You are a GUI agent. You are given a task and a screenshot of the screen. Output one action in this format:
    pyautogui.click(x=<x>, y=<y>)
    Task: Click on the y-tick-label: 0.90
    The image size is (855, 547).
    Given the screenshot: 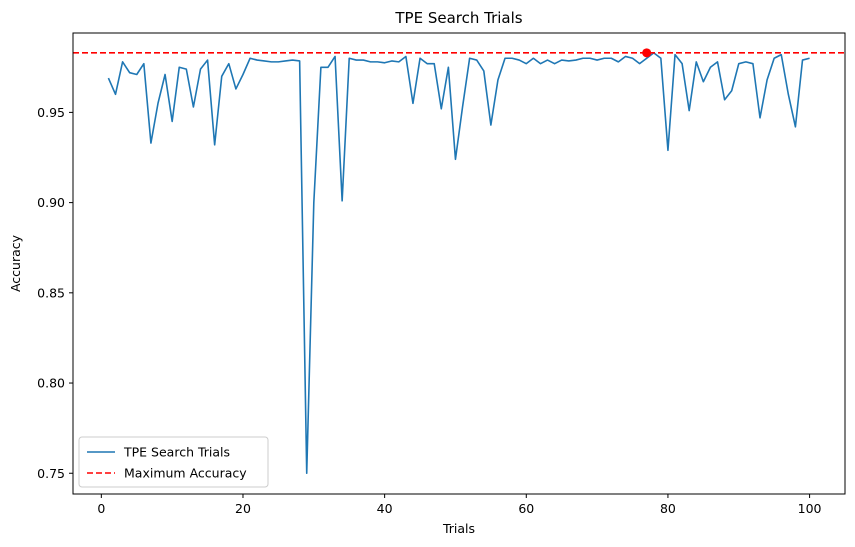 What is the action you would take?
    pyautogui.click(x=51, y=202)
    